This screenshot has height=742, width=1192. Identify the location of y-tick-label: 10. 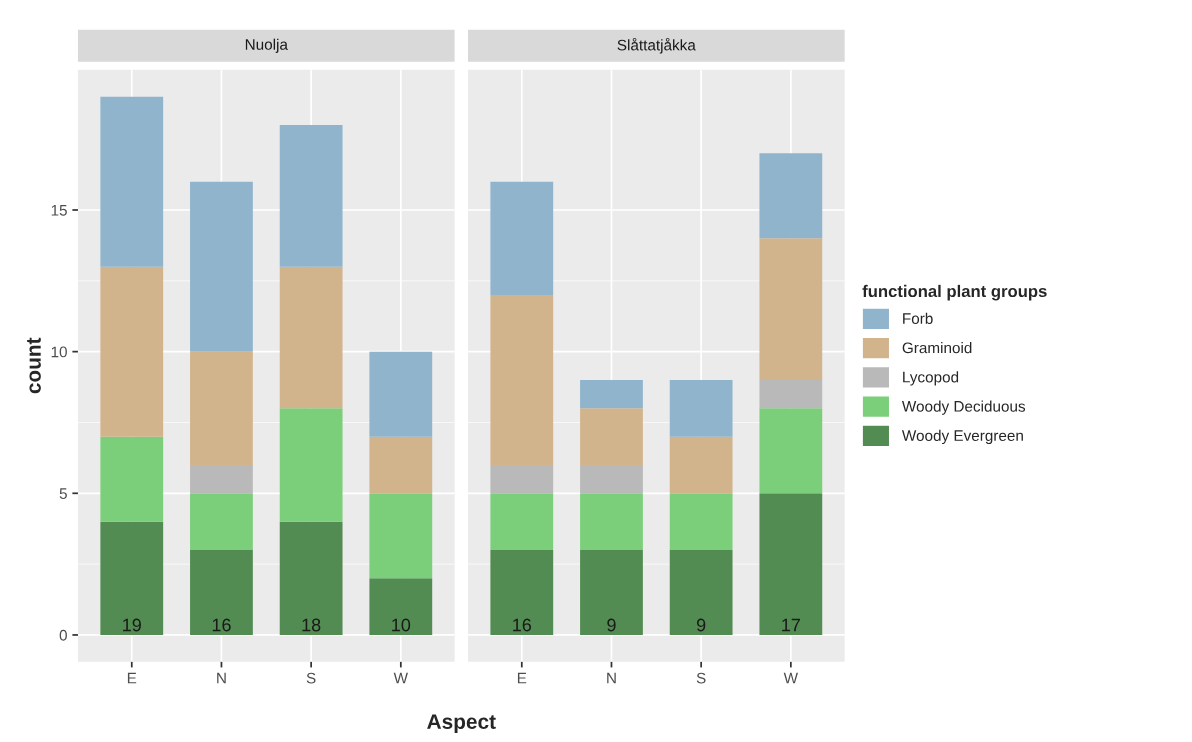
(59, 352).